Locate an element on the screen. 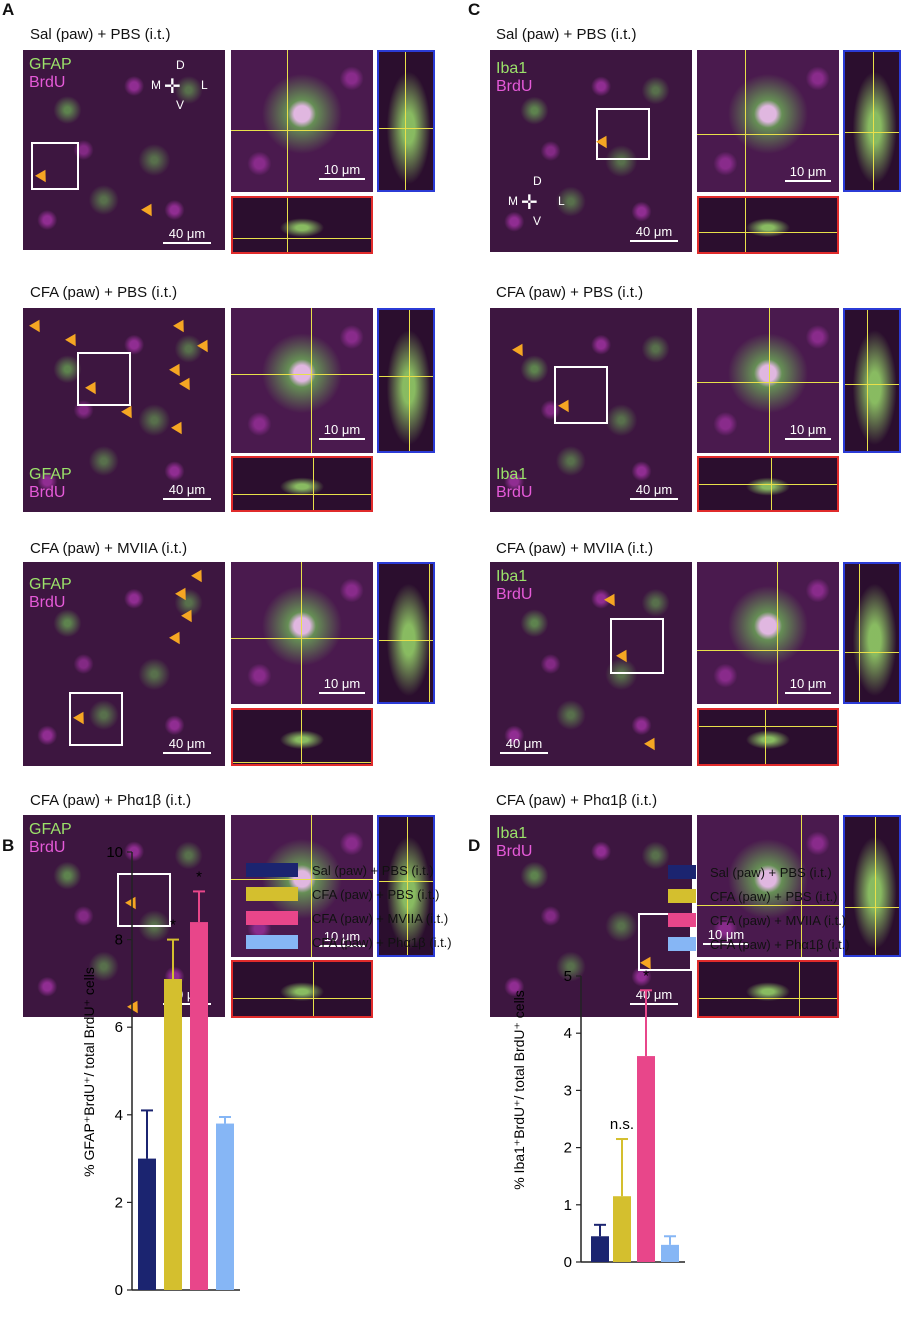  bar-group: n.s. * is located at coordinates (635, 1114).